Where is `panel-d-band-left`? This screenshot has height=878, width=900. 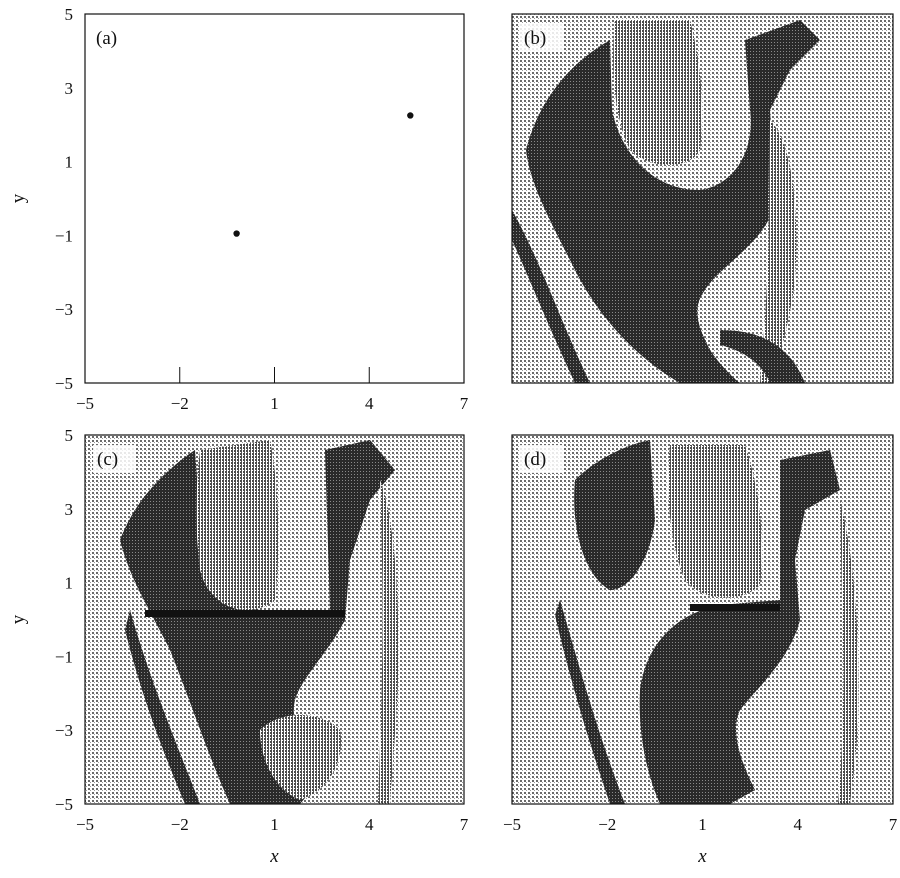 panel-d-band-left is located at coordinates (590, 702).